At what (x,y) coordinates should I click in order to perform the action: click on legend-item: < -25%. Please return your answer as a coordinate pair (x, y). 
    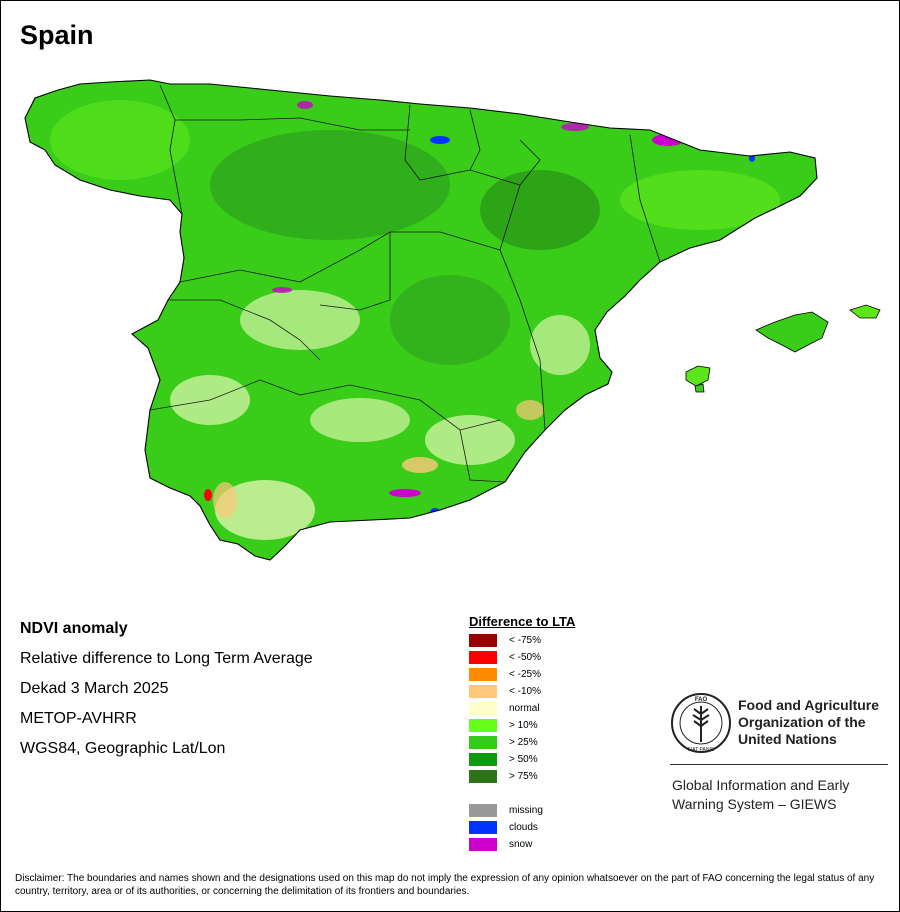
    Looking at the image, I should click on (522, 674).